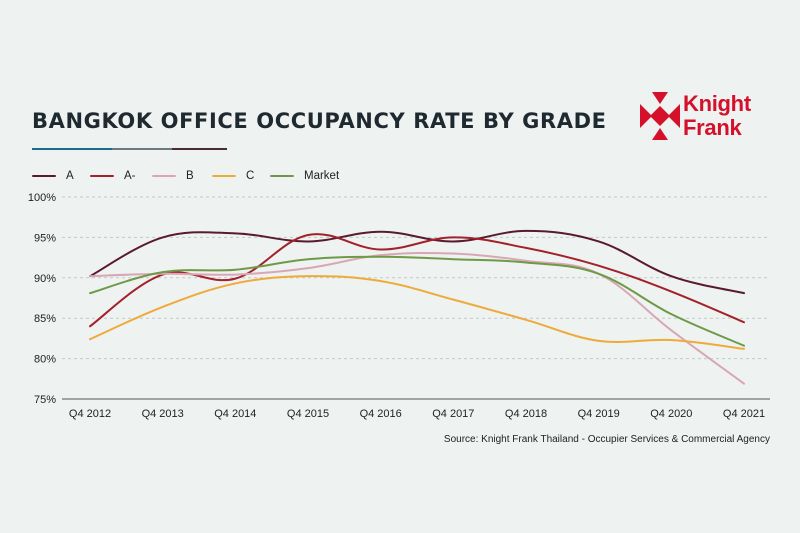 The height and width of the screenshot is (533, 800). I want to click on series-line-market, so click(417, 301).